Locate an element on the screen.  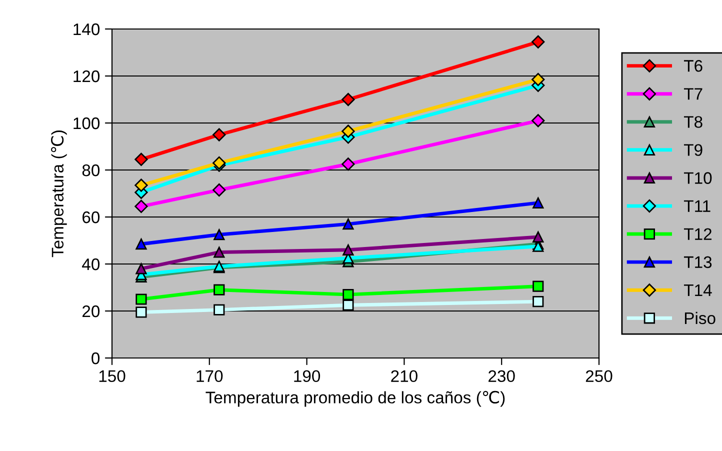
y-axis-title: Temperatura (℃) is located at coordinates (59, 194).